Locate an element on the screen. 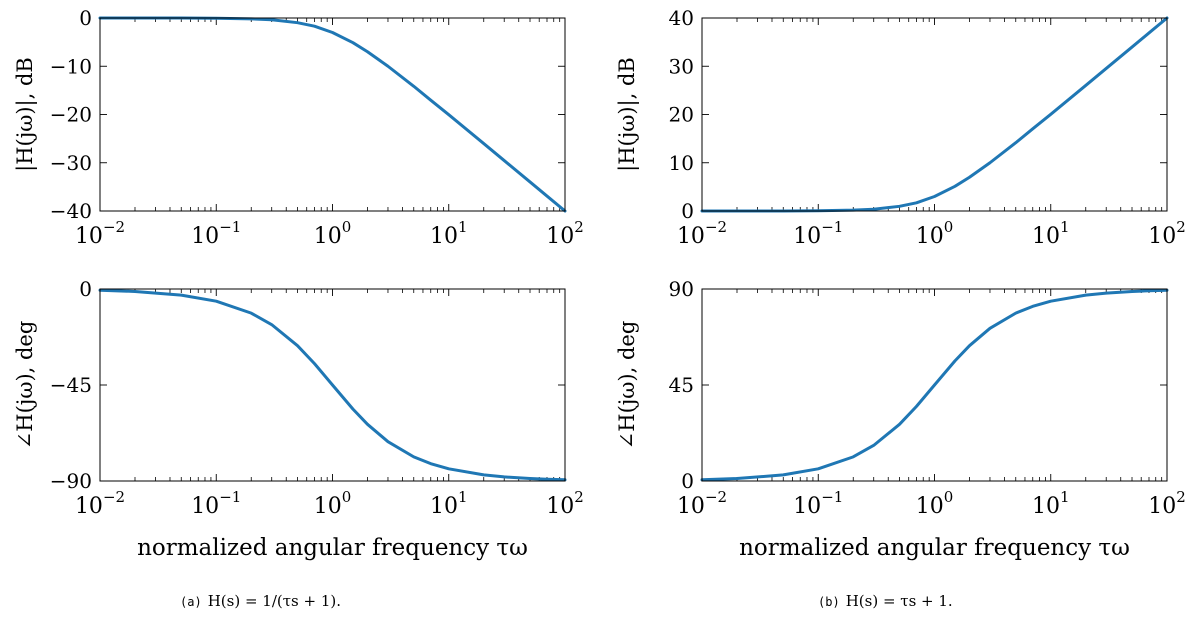 This screenshot has width=1193, height=617. caption-b-tag: (b) is located at coordinates (829, 602).